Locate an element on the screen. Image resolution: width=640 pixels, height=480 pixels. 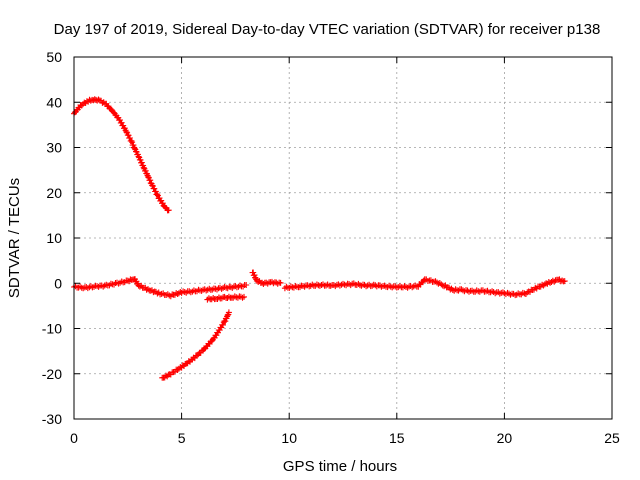
series-arc-rising-low is located at coordinates (195, 345).